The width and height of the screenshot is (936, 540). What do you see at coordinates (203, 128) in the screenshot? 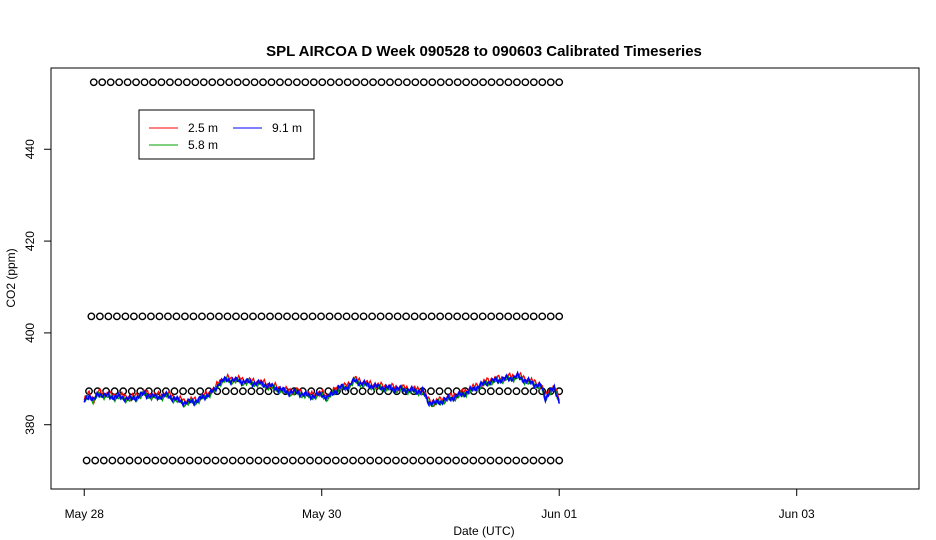
I see `legend-label-2-5m: 2.5 m` at bounding box center [203, 128].